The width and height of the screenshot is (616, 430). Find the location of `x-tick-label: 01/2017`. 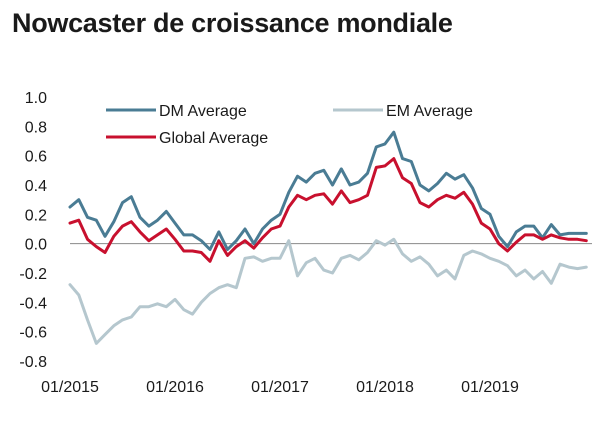

x-tick-label: 01/2017 is located at coordinates (280, 387).